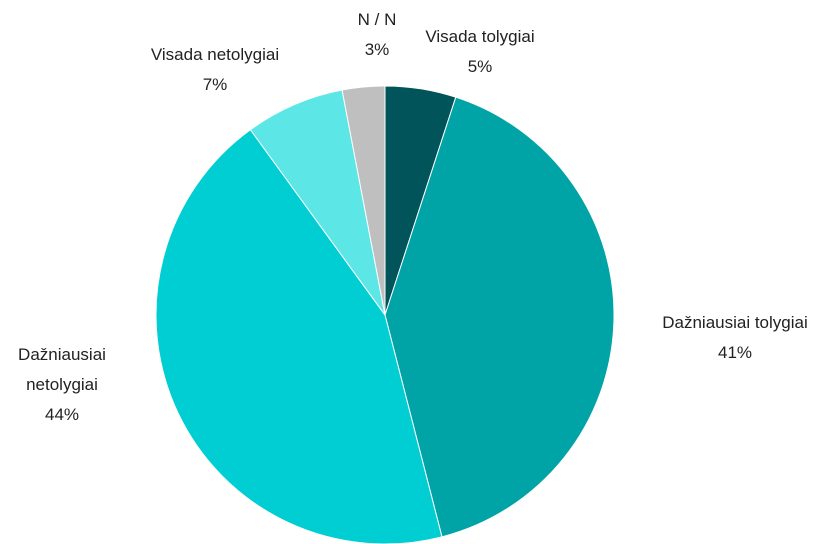 This screenshot has height=544, width=838. Describe the element at coordinates (480, 36) in the screenshot. I see `category-name: Visada tolygiai` at that location.